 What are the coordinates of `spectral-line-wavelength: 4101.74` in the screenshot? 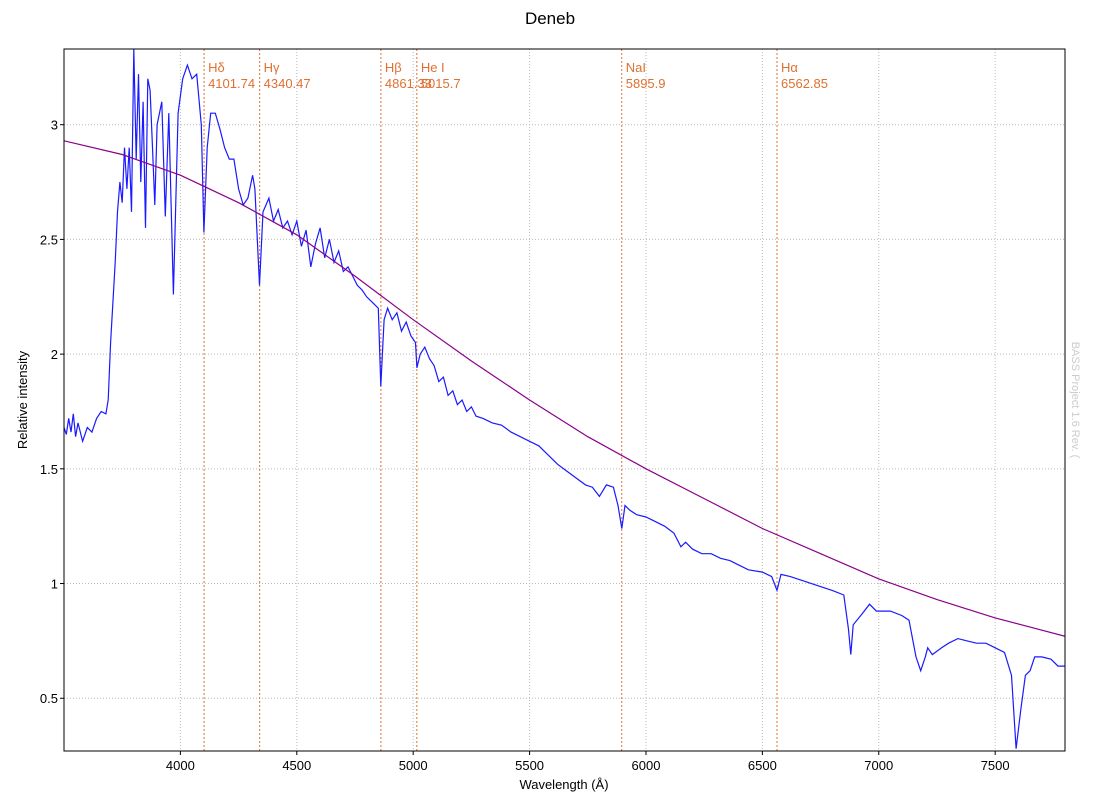 It's located at (231, 83).